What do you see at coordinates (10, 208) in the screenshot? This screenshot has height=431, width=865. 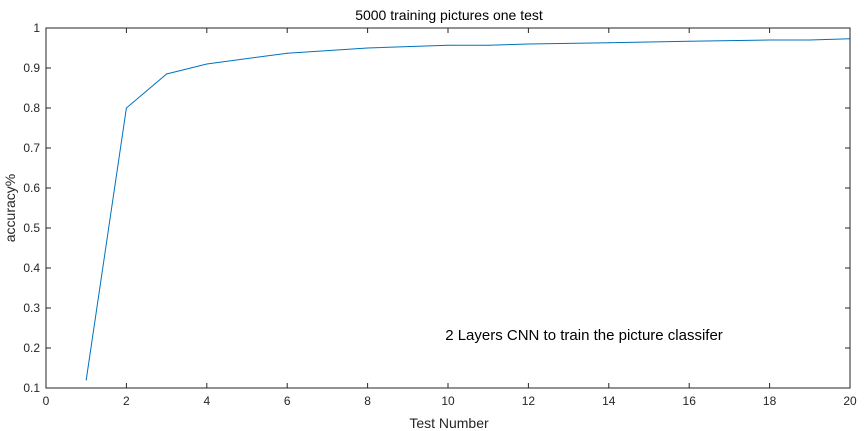 I see `y-axis-title: accuracy%` at bounding box center [10, 208].